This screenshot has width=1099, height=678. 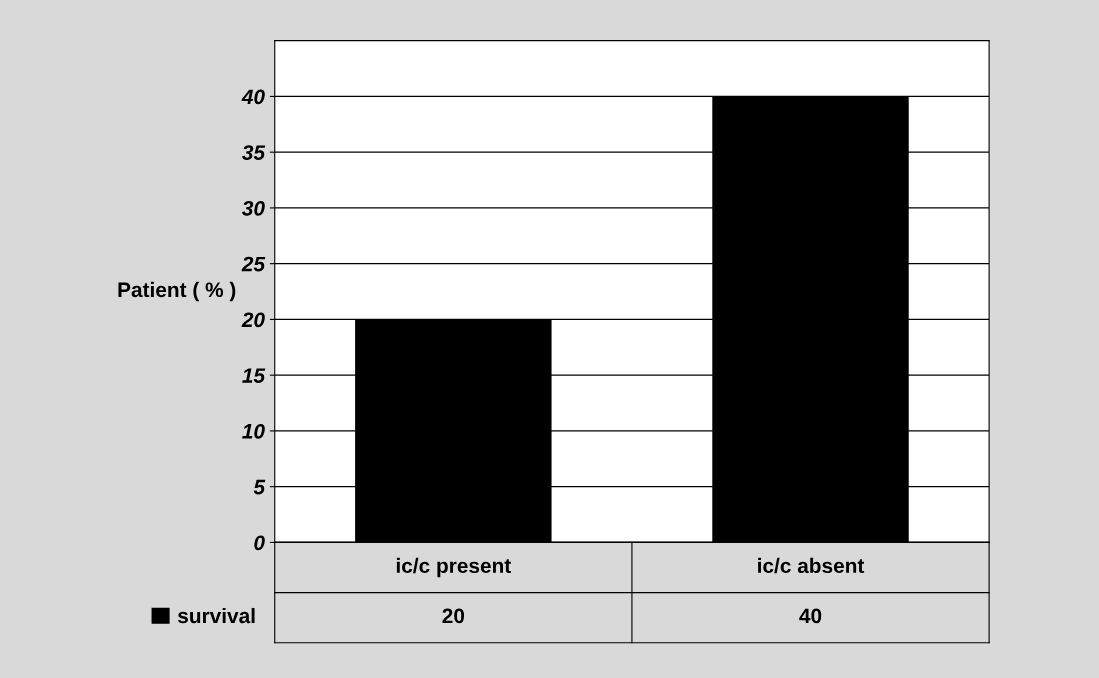 I want to click on data-label: 20, so click(x=453, y=616).